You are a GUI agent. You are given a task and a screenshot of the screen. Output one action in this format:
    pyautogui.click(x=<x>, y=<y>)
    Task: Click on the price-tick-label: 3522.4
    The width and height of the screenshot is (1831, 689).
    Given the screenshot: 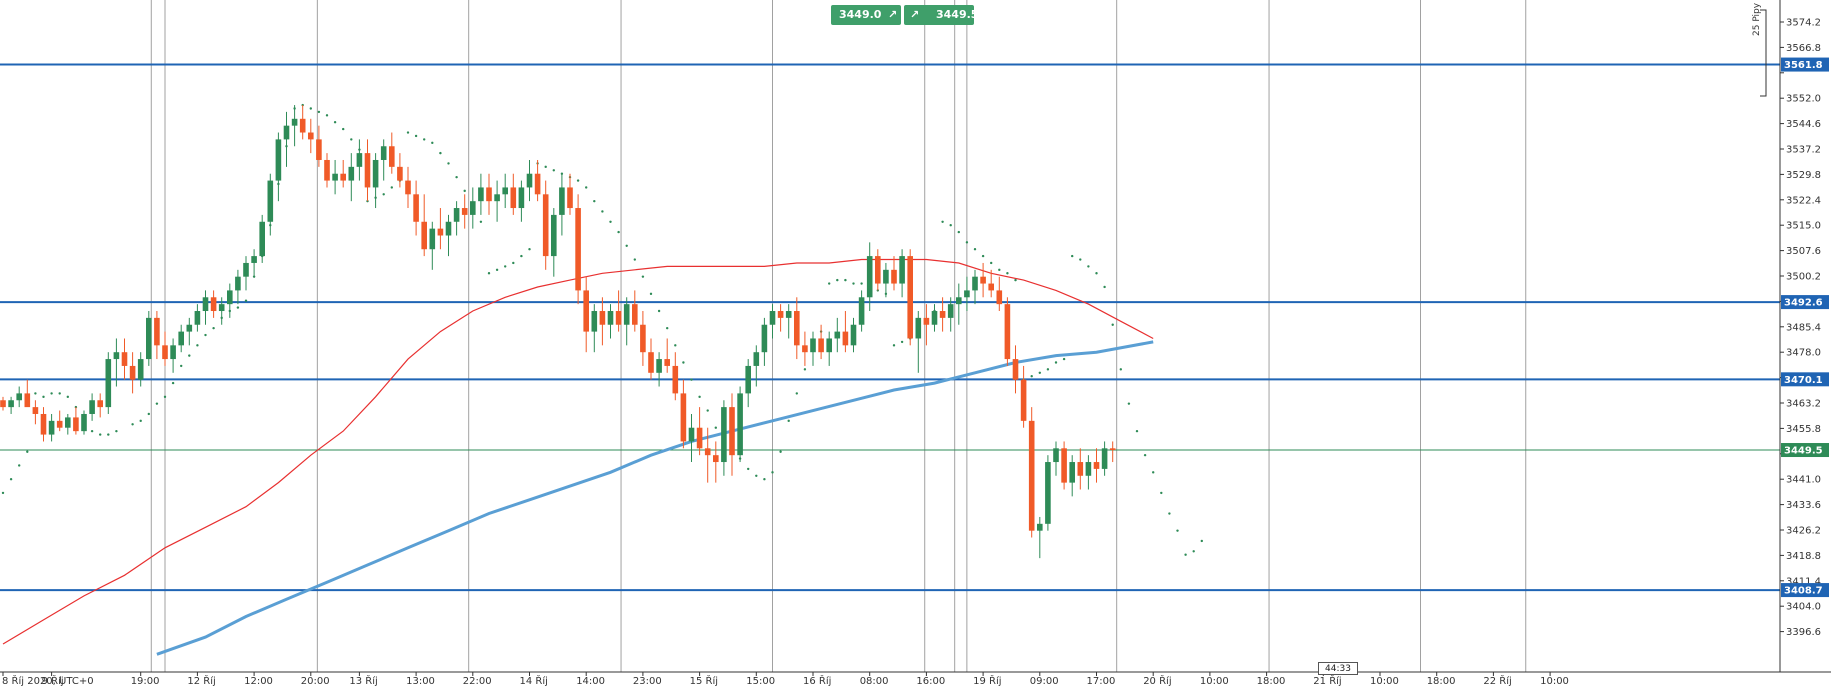 What is the action you would take?
    pyautogui.click(x=1803, y=200)
    